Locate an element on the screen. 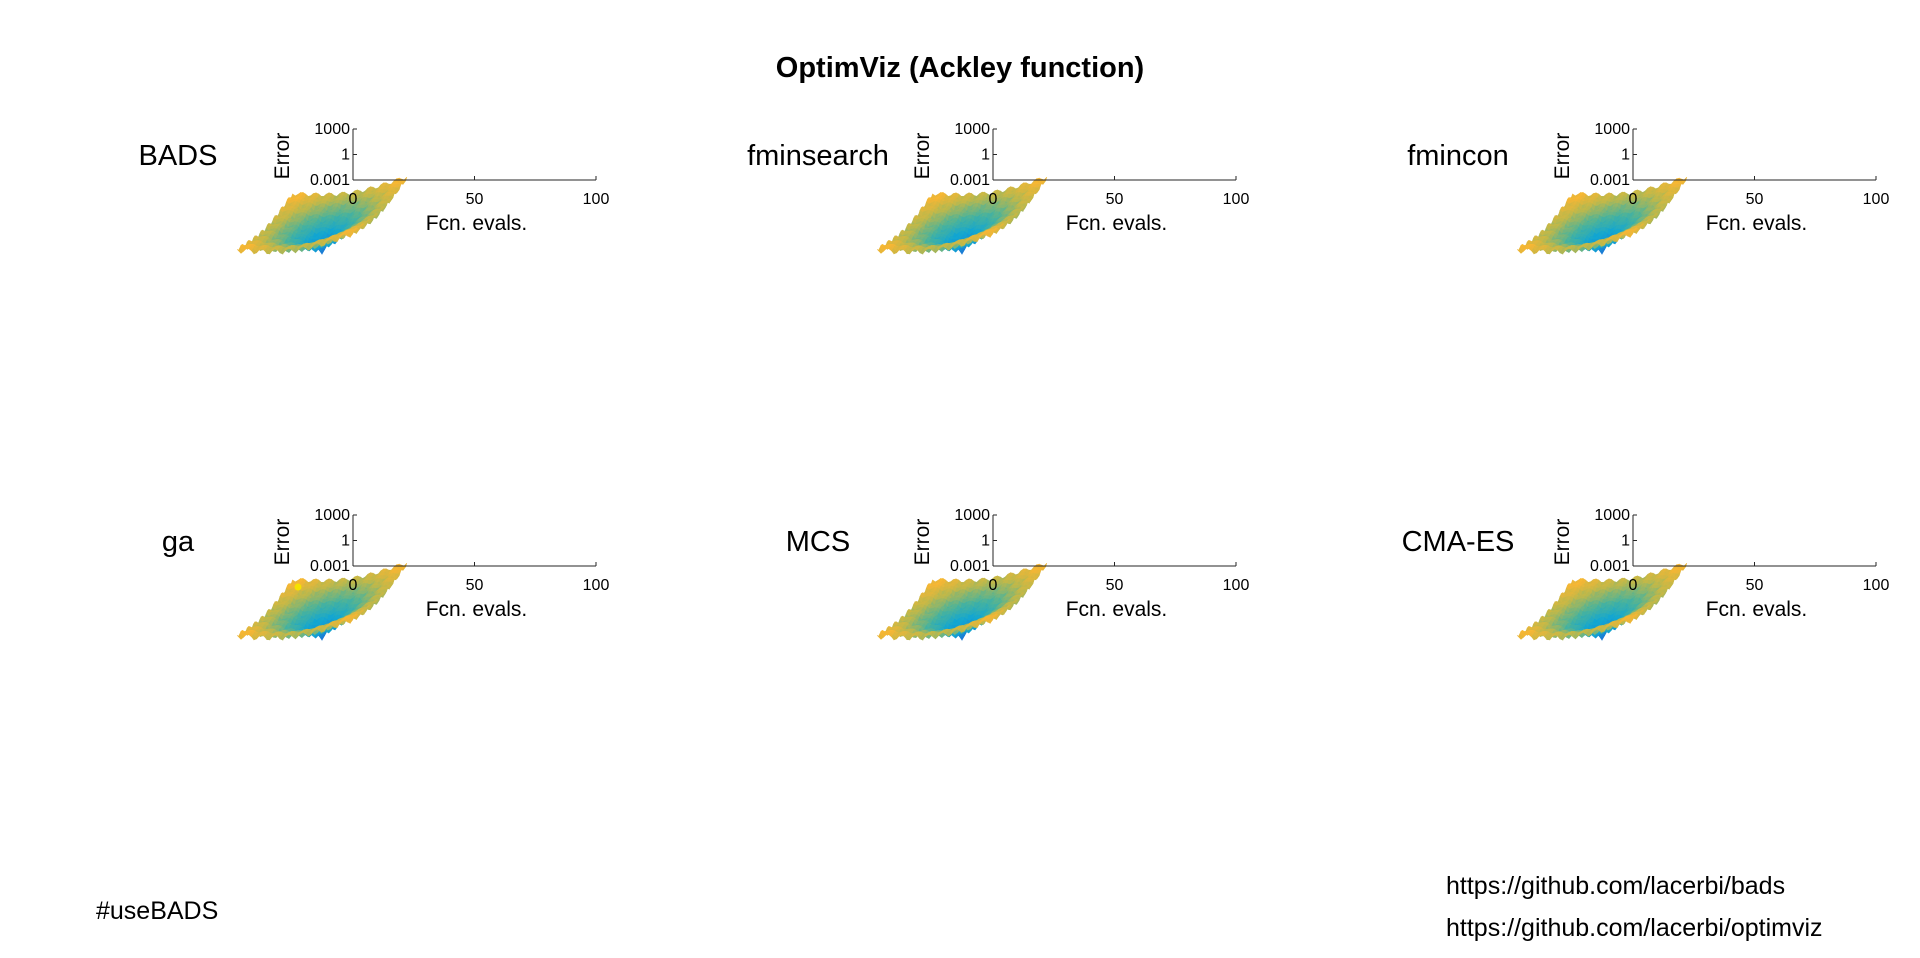 This screenshot has height=958, width=1920. subplot-panel: 1000 1 0.001 0 50 100 Error Fcn. evals. MCS is located at coordinates (960, 682).